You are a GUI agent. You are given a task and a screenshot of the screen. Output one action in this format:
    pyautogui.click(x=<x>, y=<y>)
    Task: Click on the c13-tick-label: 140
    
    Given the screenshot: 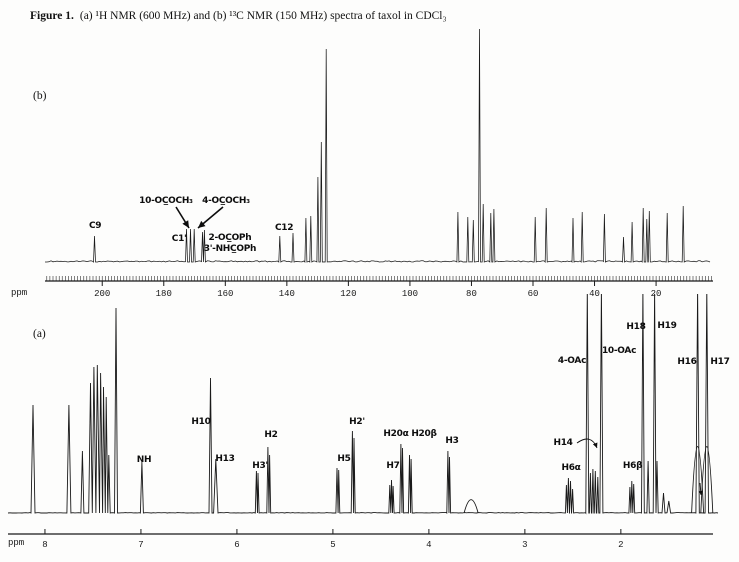 What is the action you would take?
    pyautogui.click(x=287, y=294)
    